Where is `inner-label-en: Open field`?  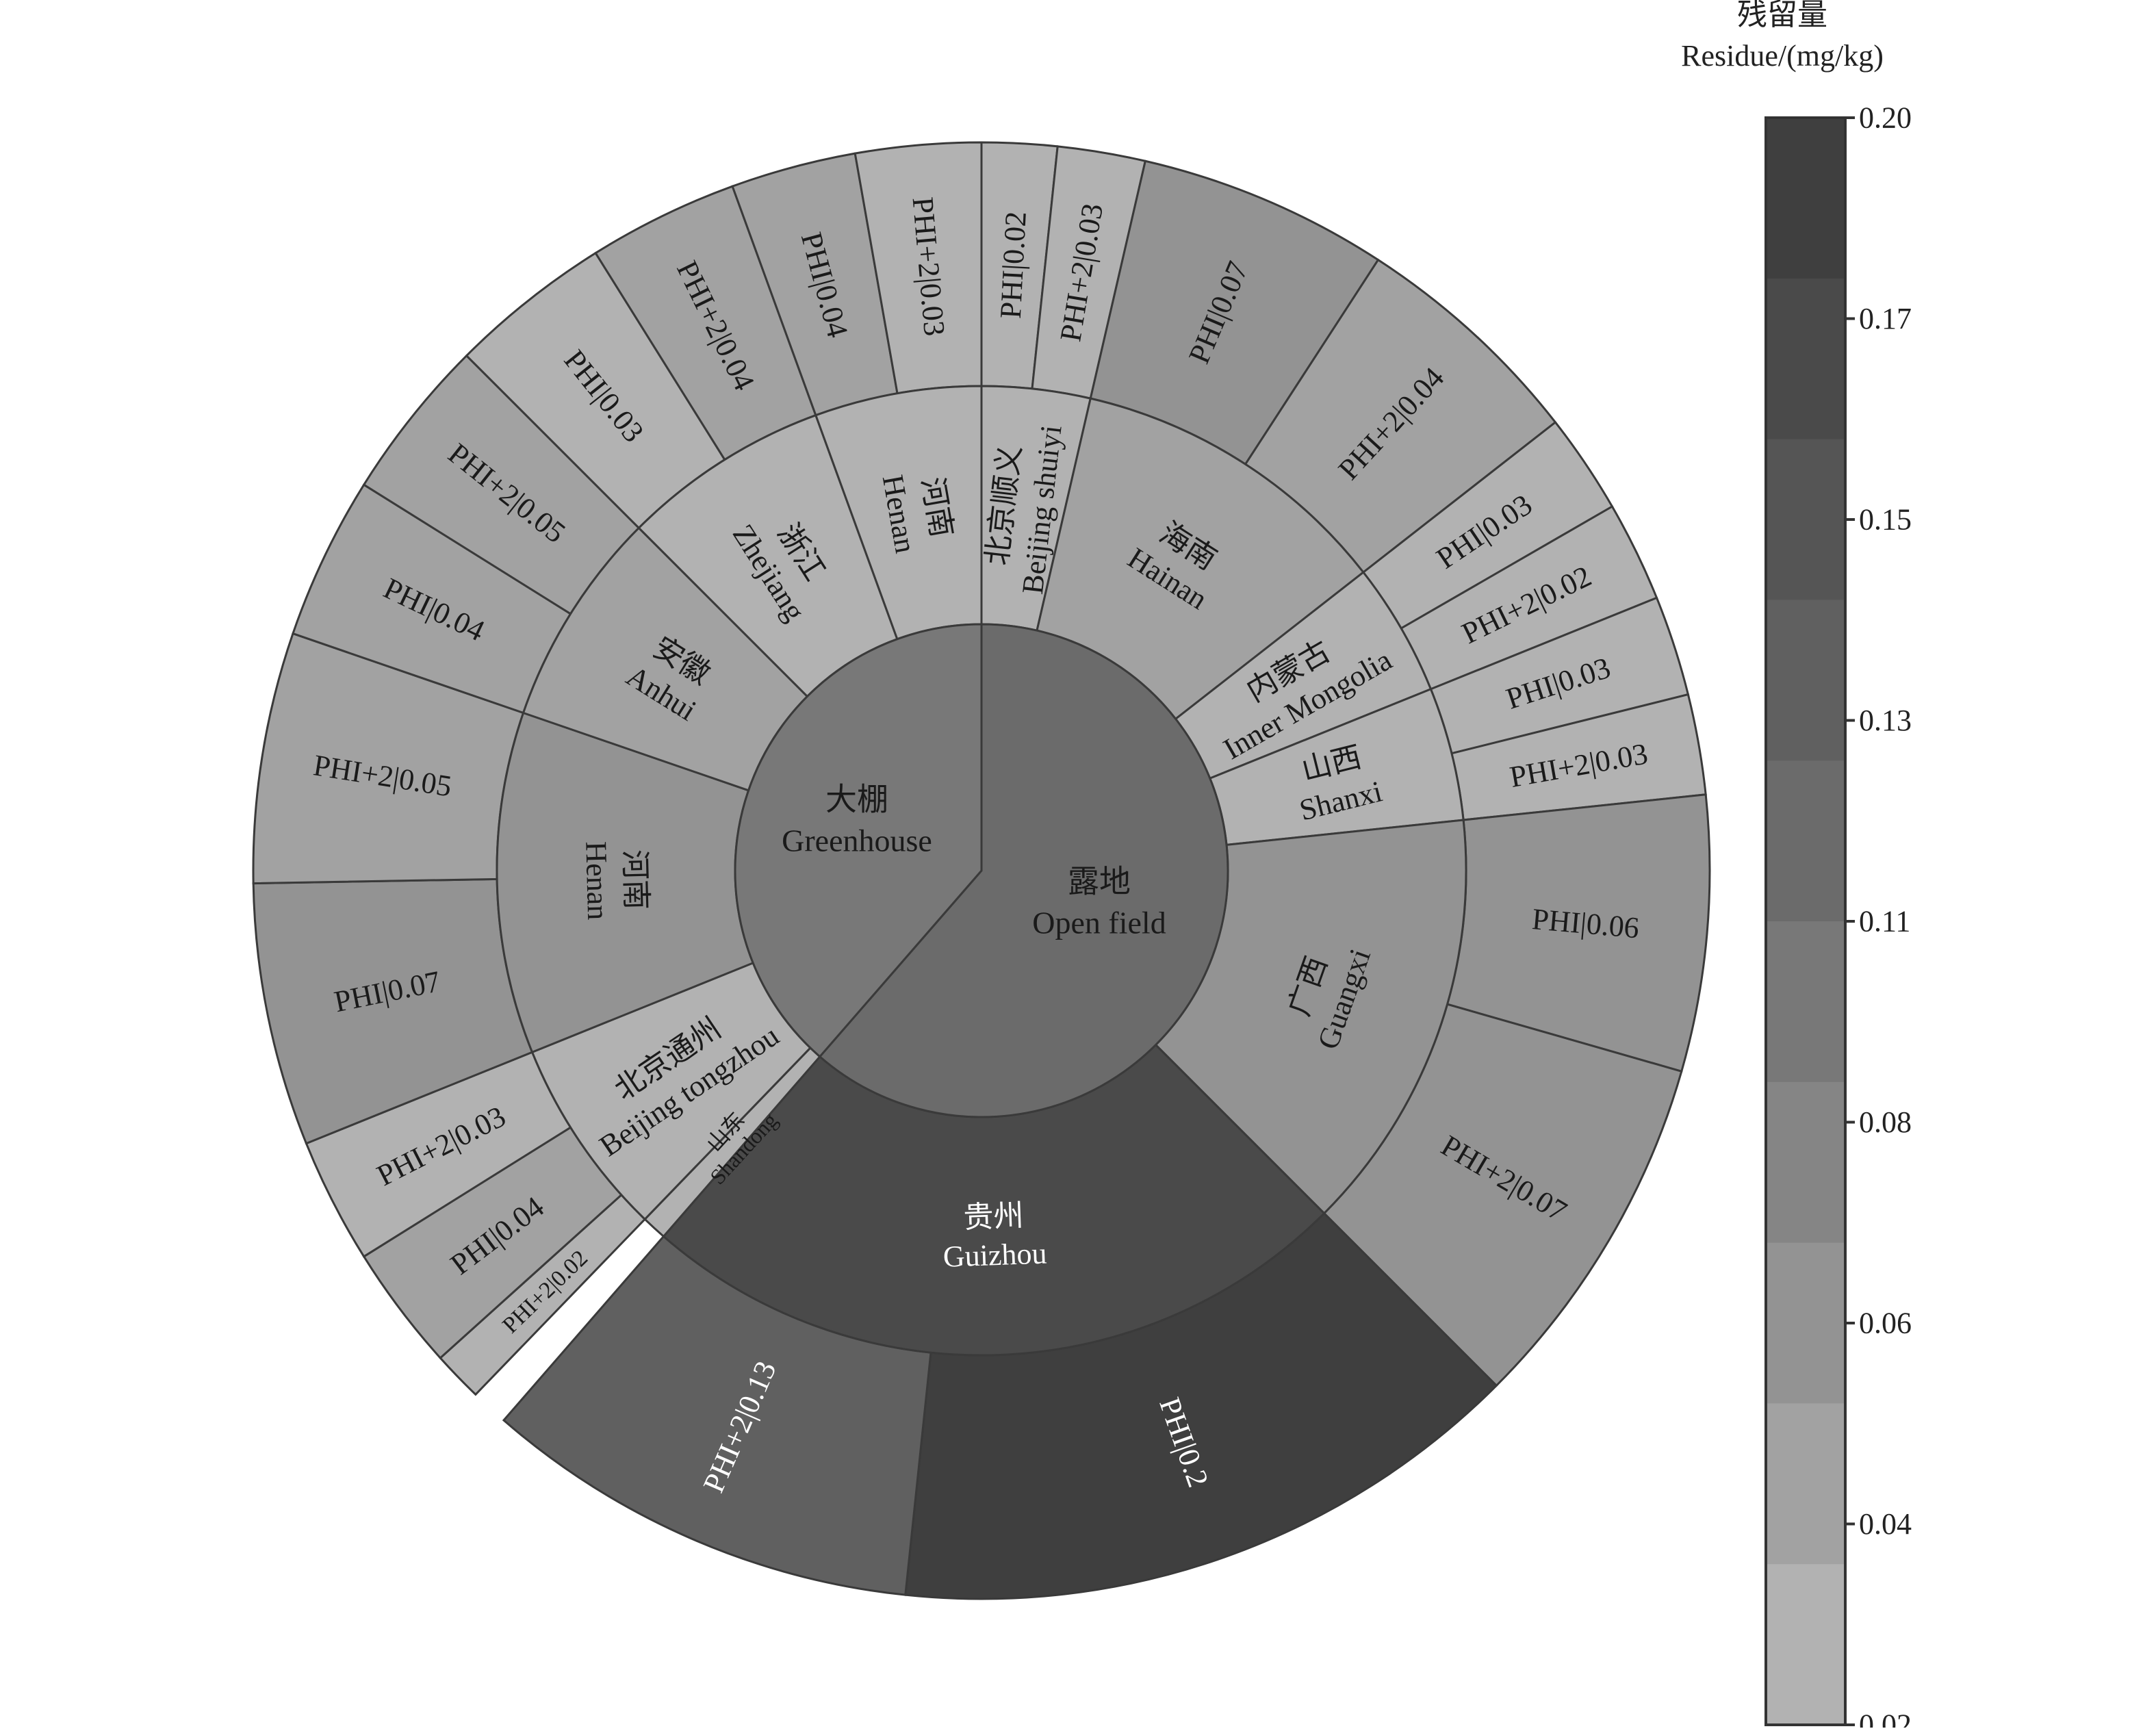
inner-label-en: Open field is located at coordinates (1099, 923).